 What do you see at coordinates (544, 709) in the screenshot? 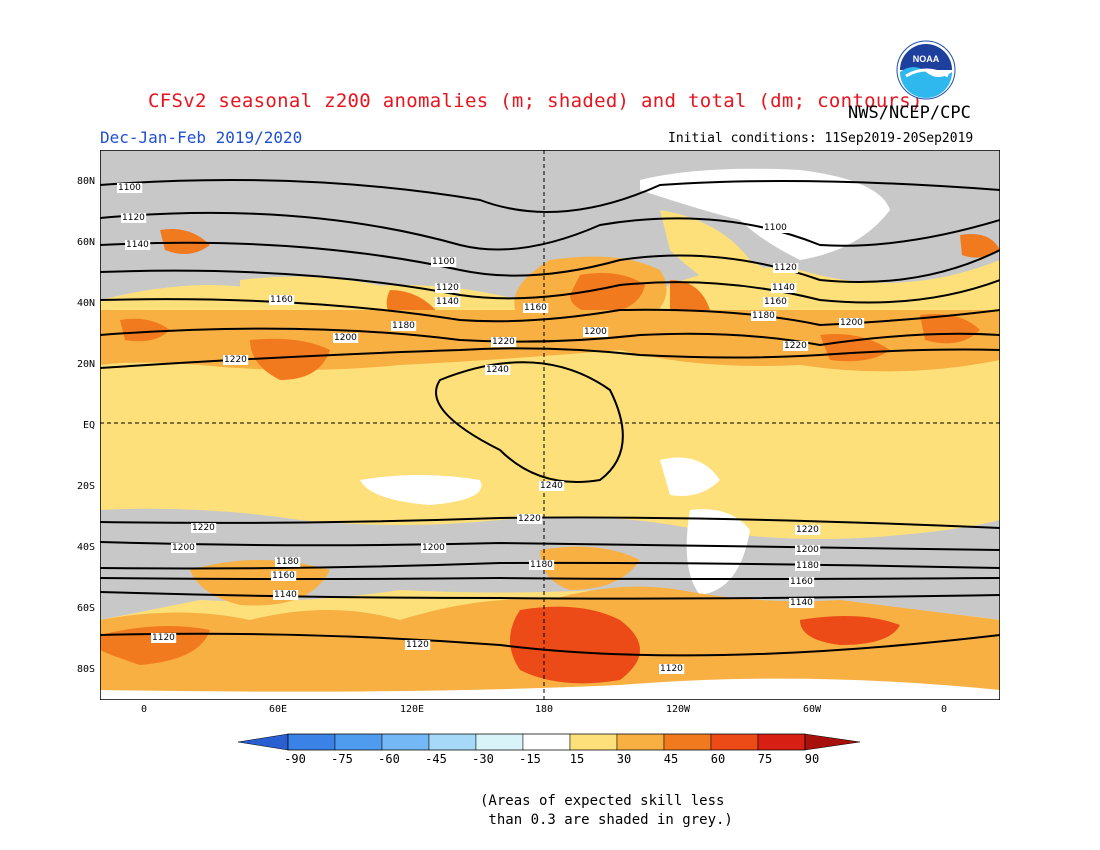
I see `lon-label: 180` at bounding box center [544, 709].